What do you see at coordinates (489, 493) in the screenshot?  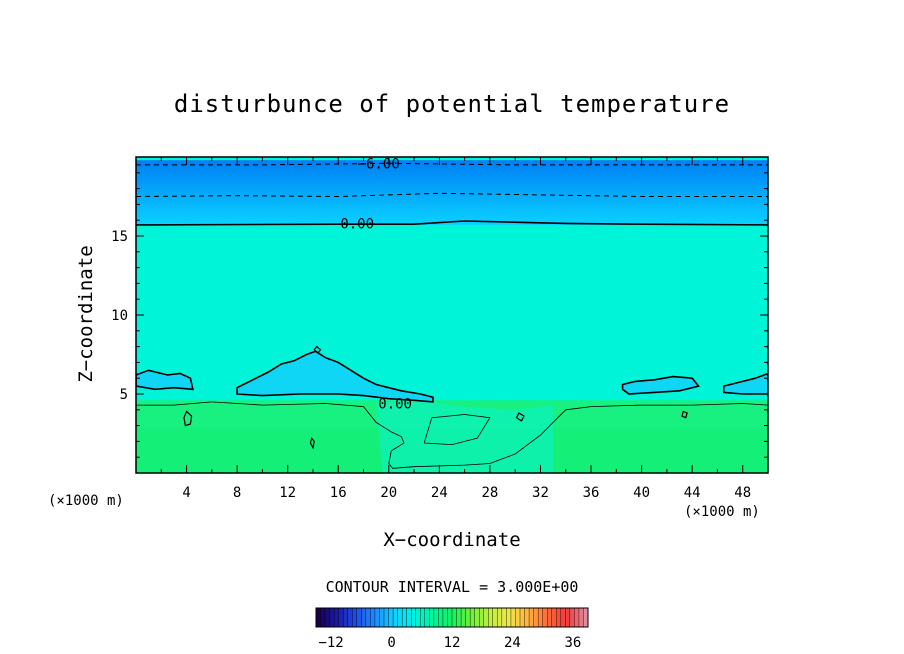 I see `x-tick-label-6: 28` at bounding box center [489, 493].